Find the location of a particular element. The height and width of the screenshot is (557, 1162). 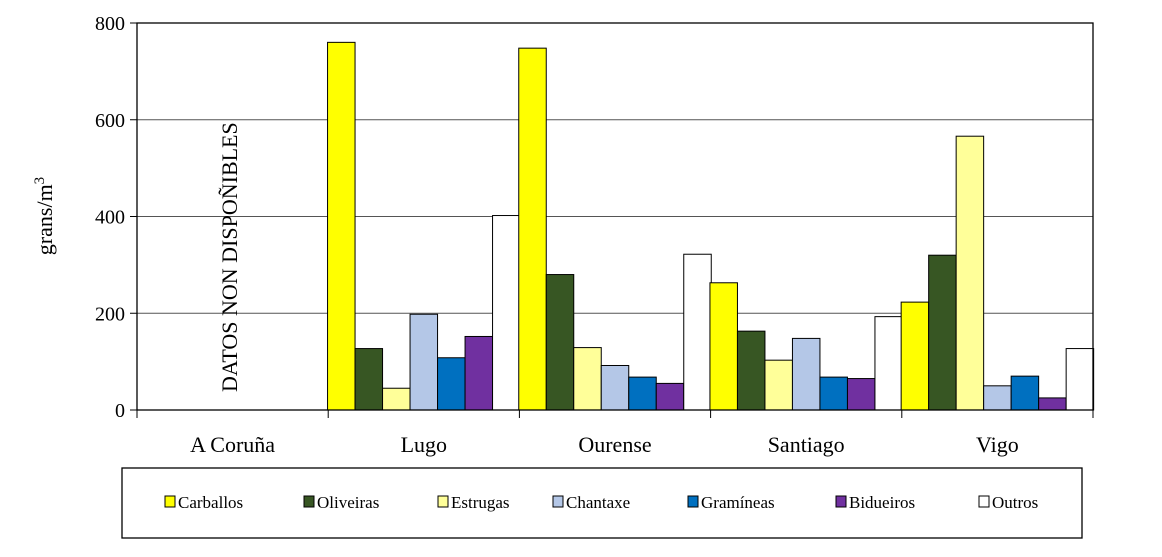

legend-label: Carballos is located at coordinates (210, 502).